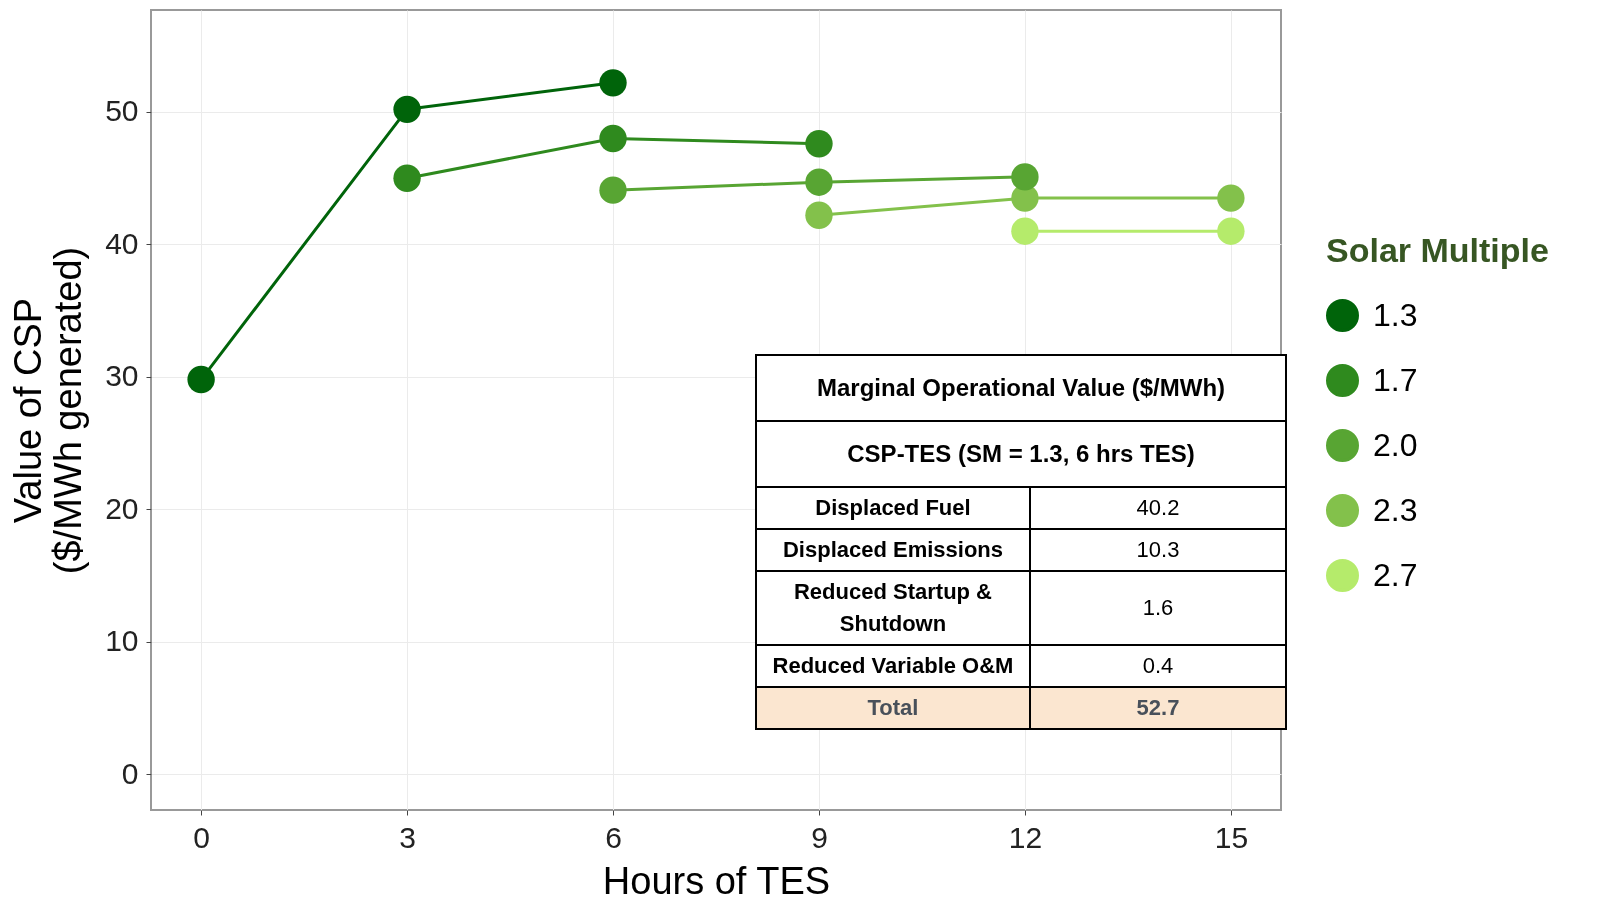 The image size is (1616, 922). I want to click on y-tick-label: 10, so click(122, 641).